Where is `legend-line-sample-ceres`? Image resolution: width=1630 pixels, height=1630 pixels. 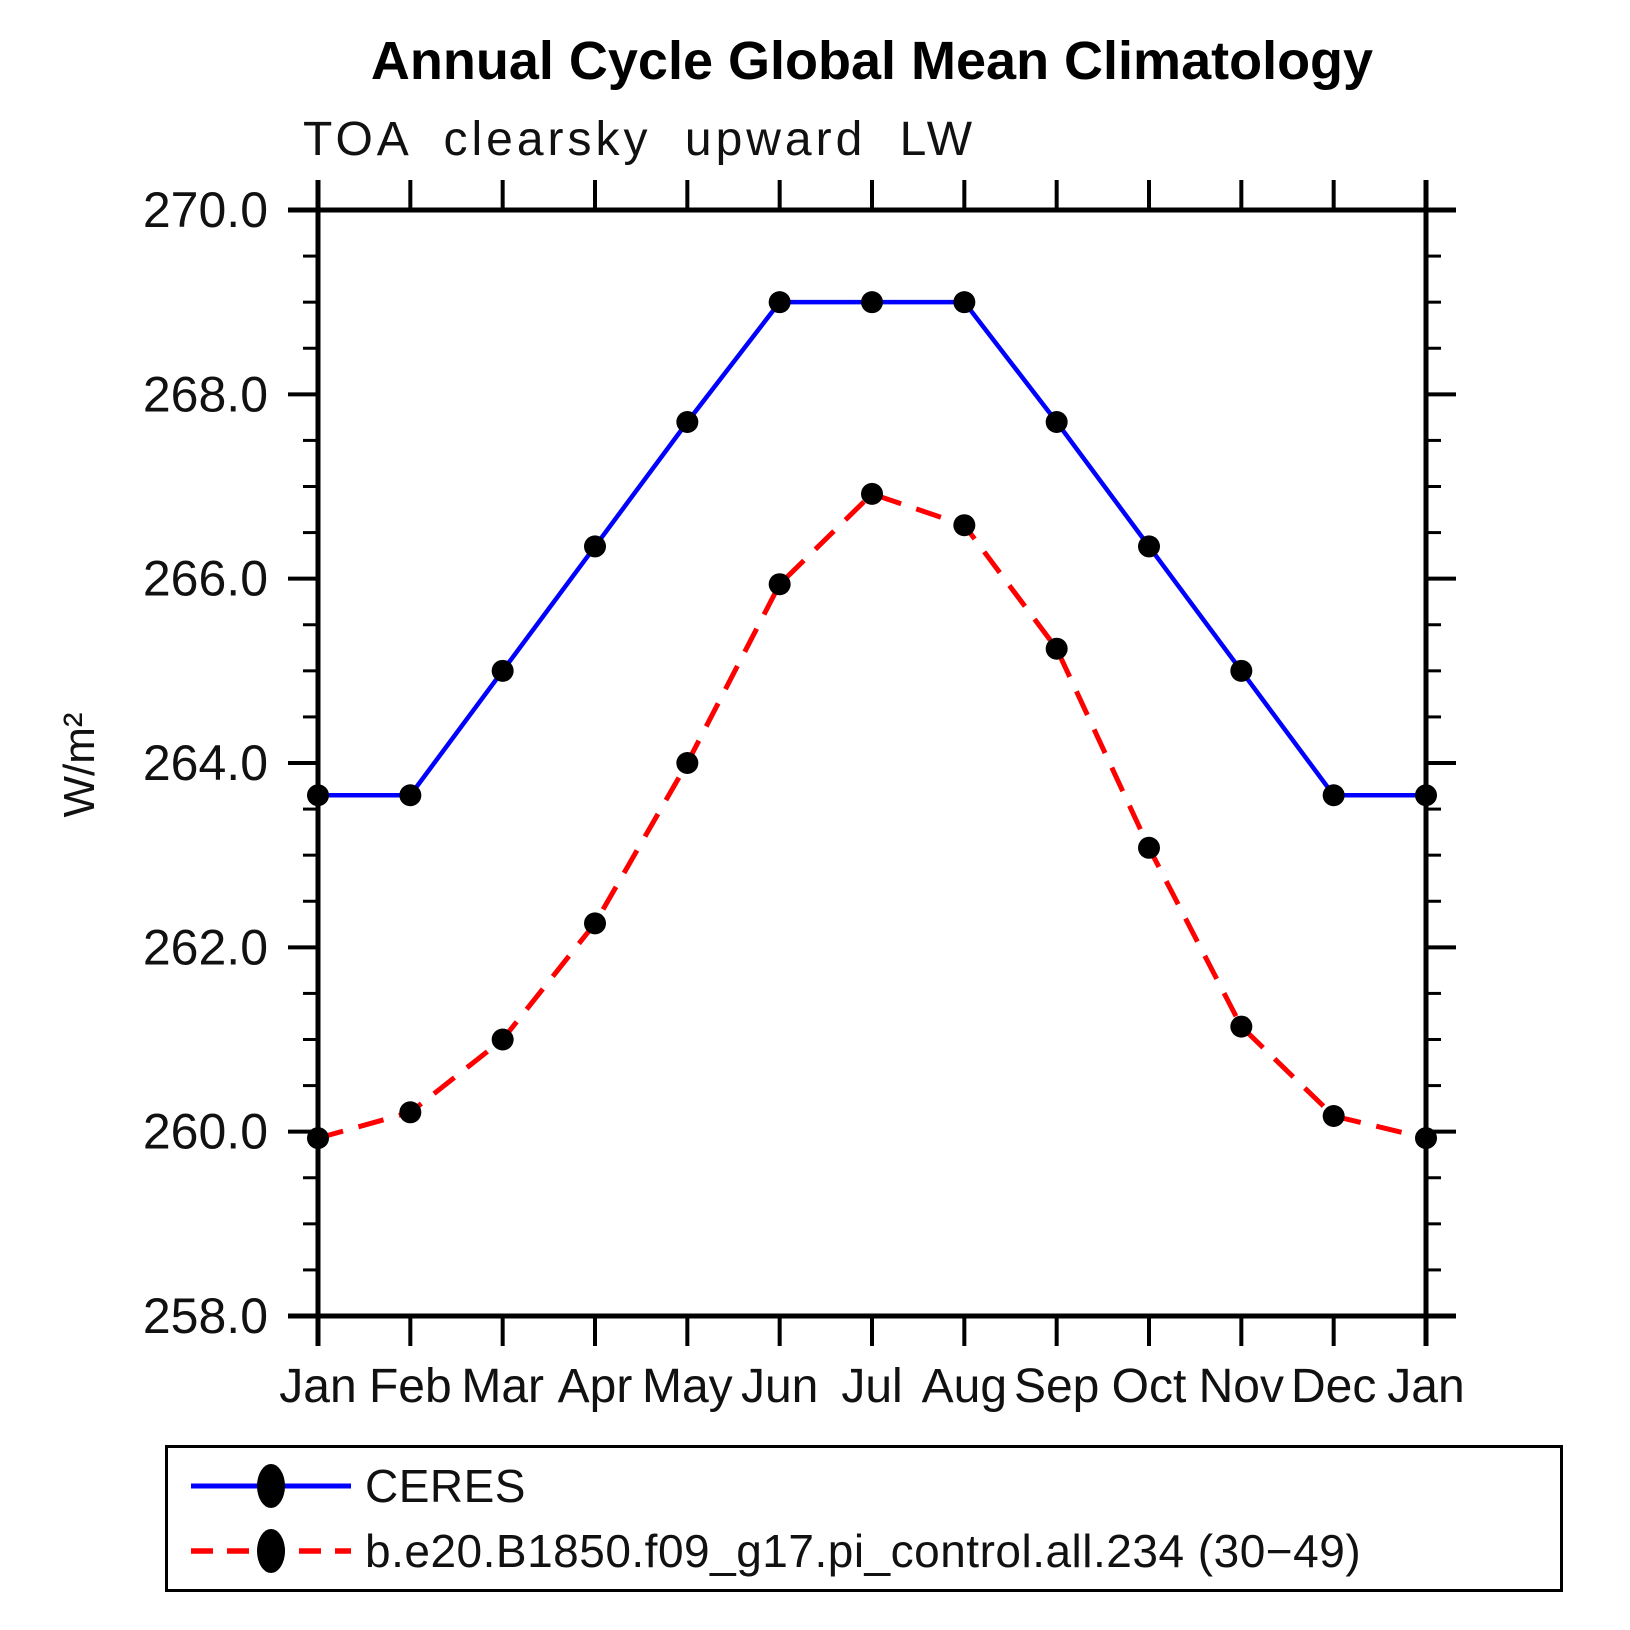 legend-line-sample-ceres is located at coordinates (271, 1485).